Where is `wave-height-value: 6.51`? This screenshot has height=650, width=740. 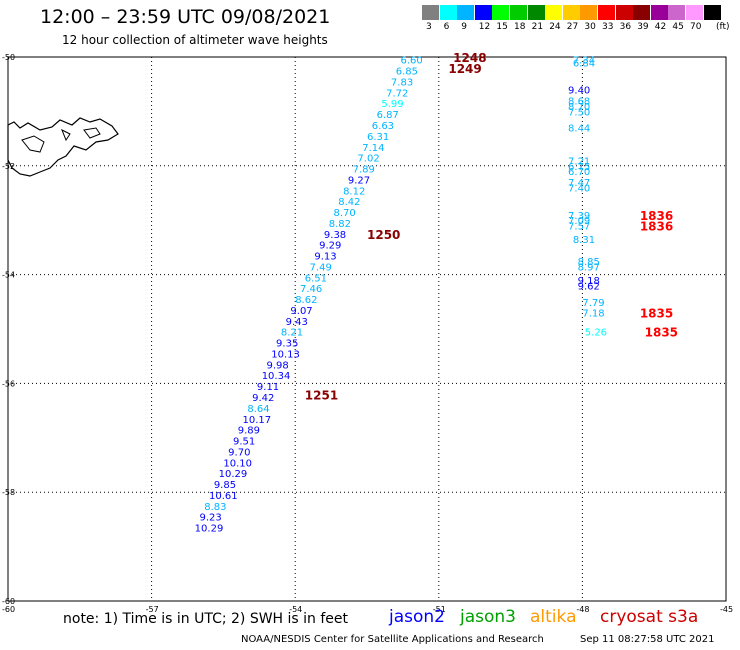
wave-height-value: 6.51 is located at coordinates (316, 278).